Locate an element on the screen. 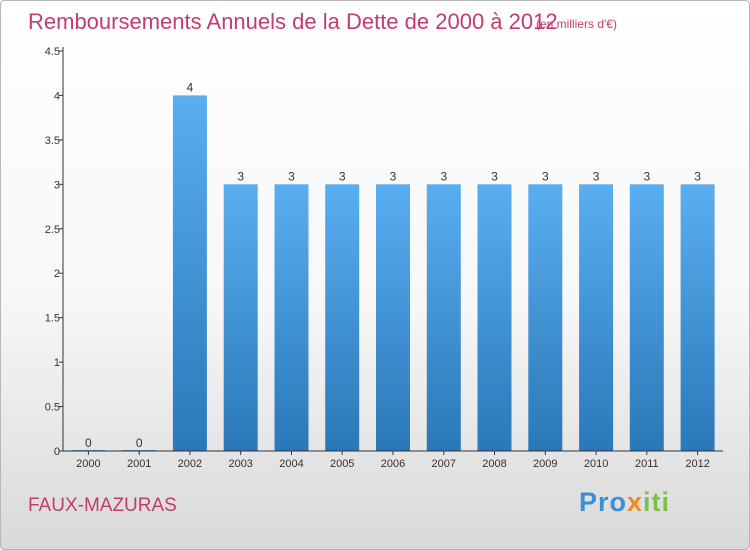 The image size is (750, 550). bar-2006 is located at coordinates (393, 318).